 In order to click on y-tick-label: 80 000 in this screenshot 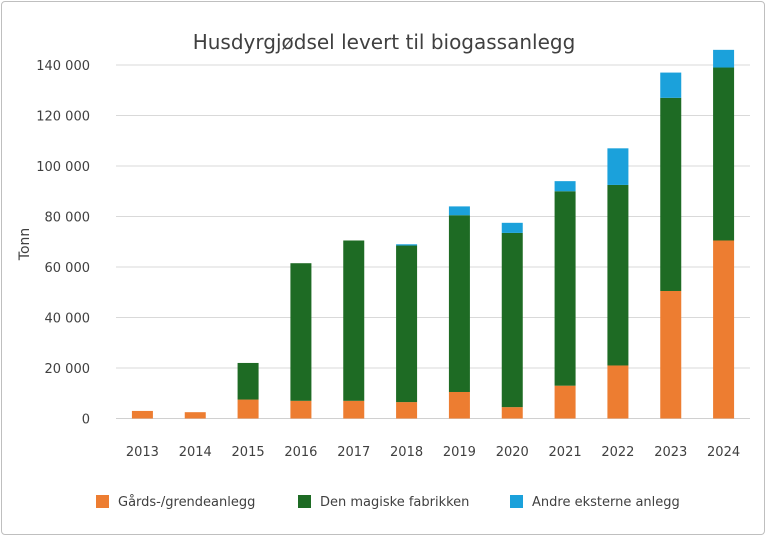, I will do `click(68, 218)`.